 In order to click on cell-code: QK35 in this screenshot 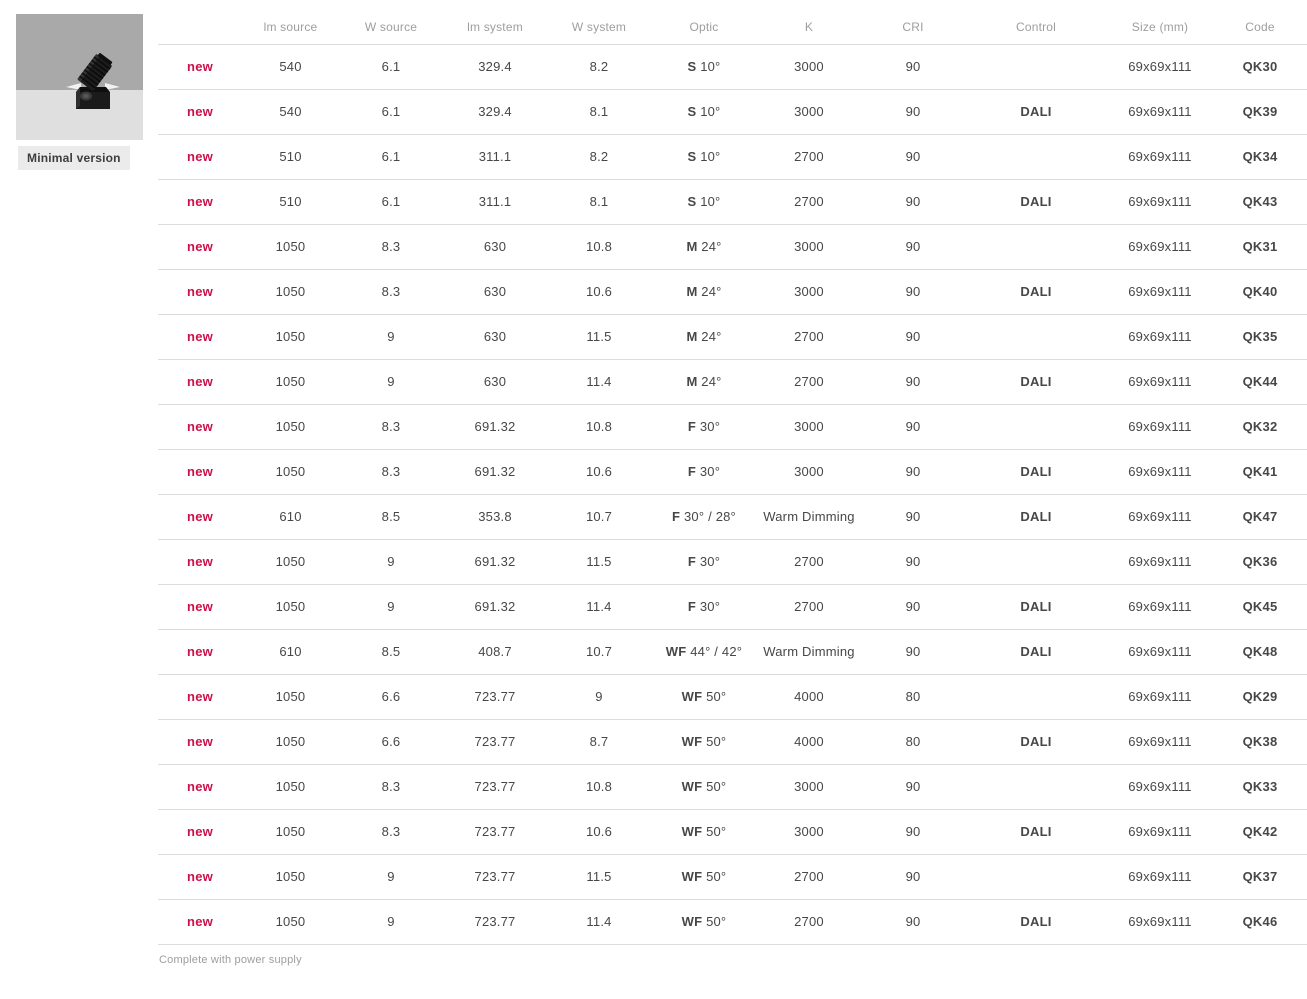, I will do `click(1260, 336)`.